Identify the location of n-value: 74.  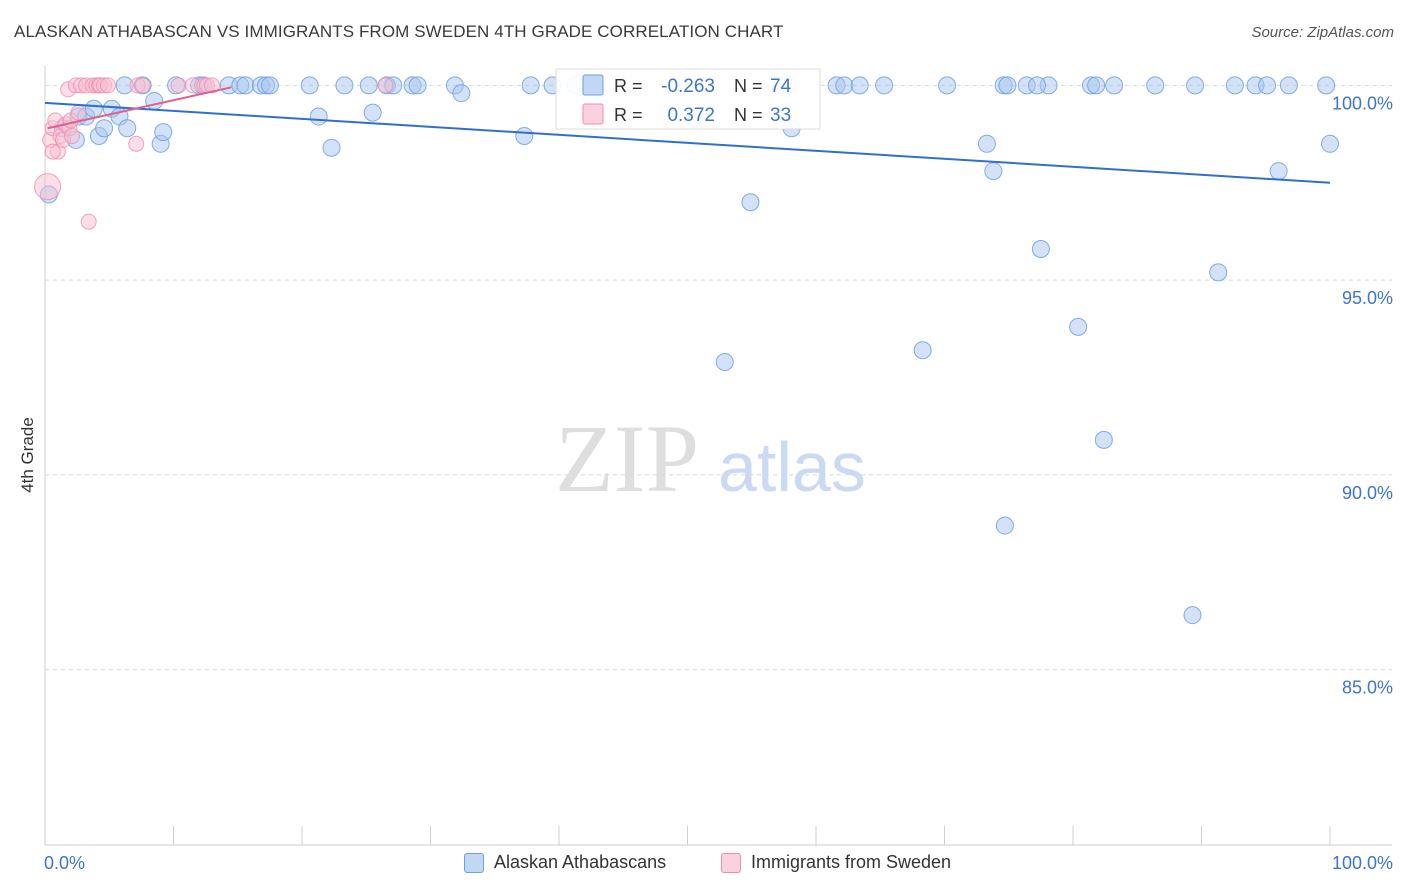
(781, 86).